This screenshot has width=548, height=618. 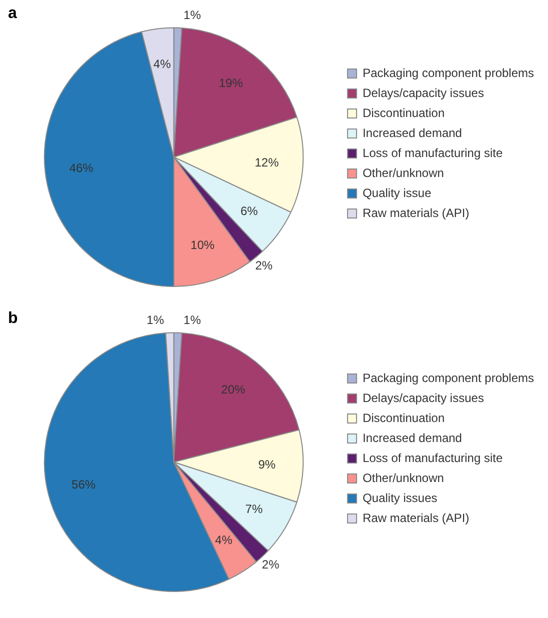 What do you see at coordinates (267, 162) in the screenshot?
I see `data-label: 12%` at bounding box center [267, 162].